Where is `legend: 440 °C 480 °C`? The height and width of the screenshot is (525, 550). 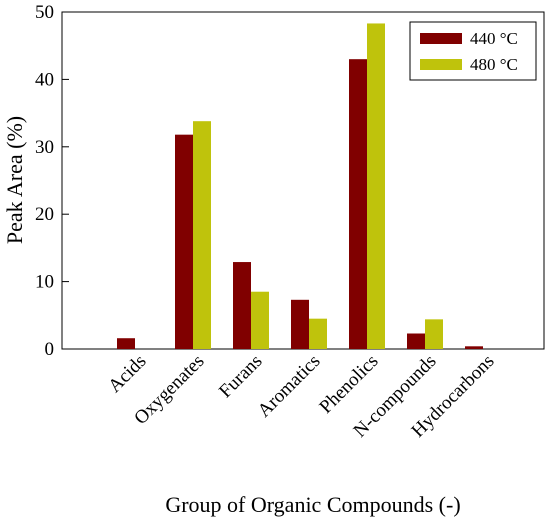 legend: 440 °C 480 °C is located at coordinates (473, 51).